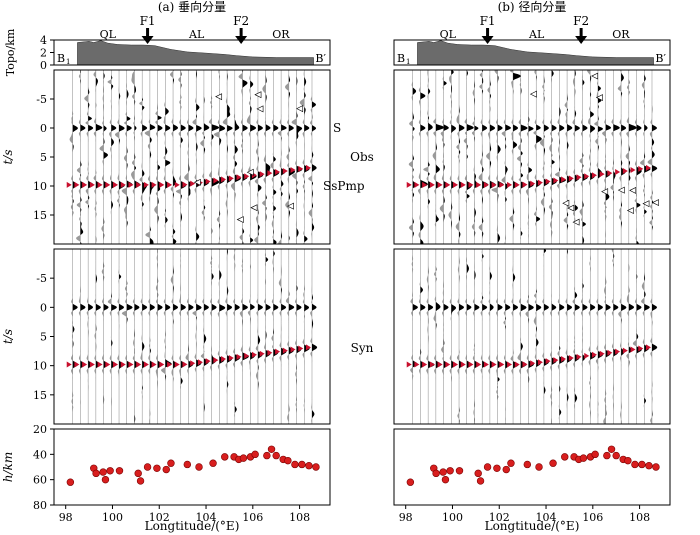 This screenshot has width=700, height=535. What do you see at coordinates (68, 62) in the screenshot?
I see `profile-start-subscript: 1` at bounding box center [68, 62].